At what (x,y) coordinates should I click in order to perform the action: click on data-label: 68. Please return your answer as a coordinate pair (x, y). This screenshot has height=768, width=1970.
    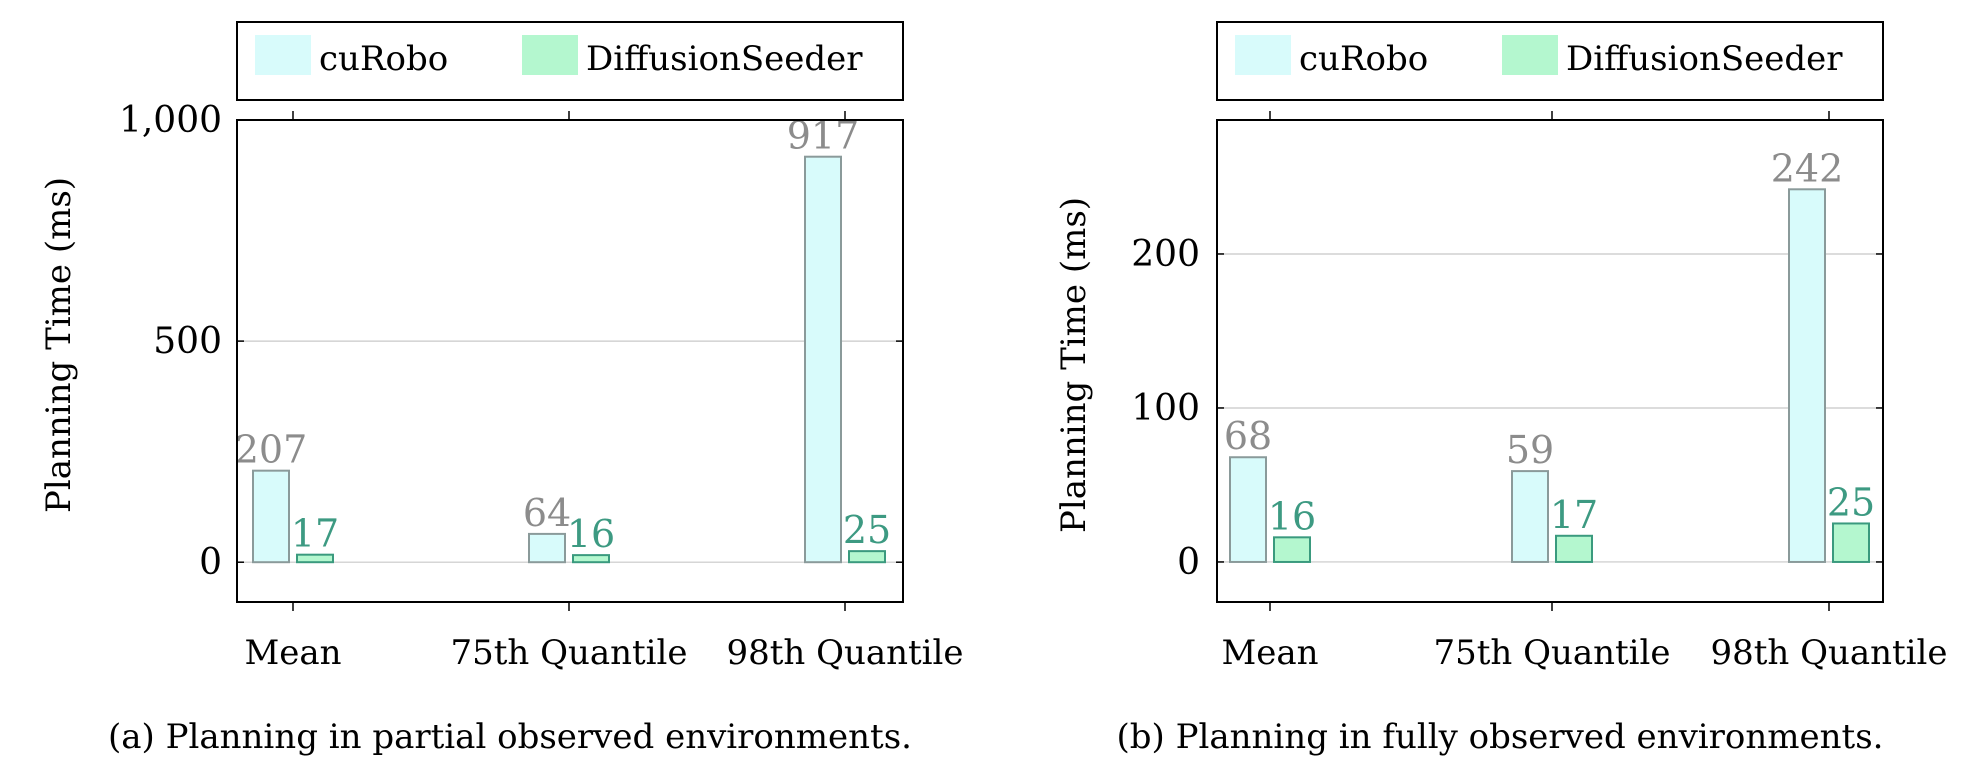
    Looking at the image, I should click on (1248, 436).